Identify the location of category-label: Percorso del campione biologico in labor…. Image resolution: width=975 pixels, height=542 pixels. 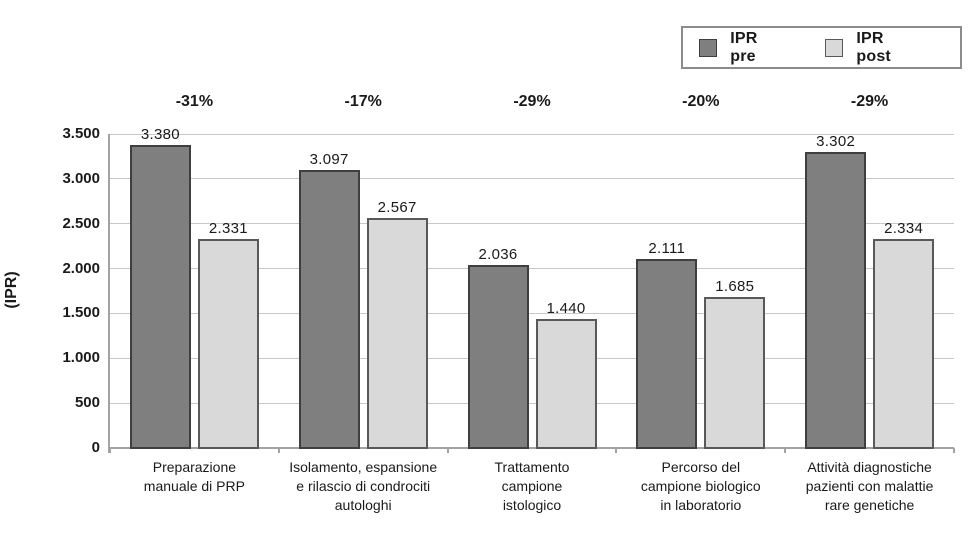
(700, 486).